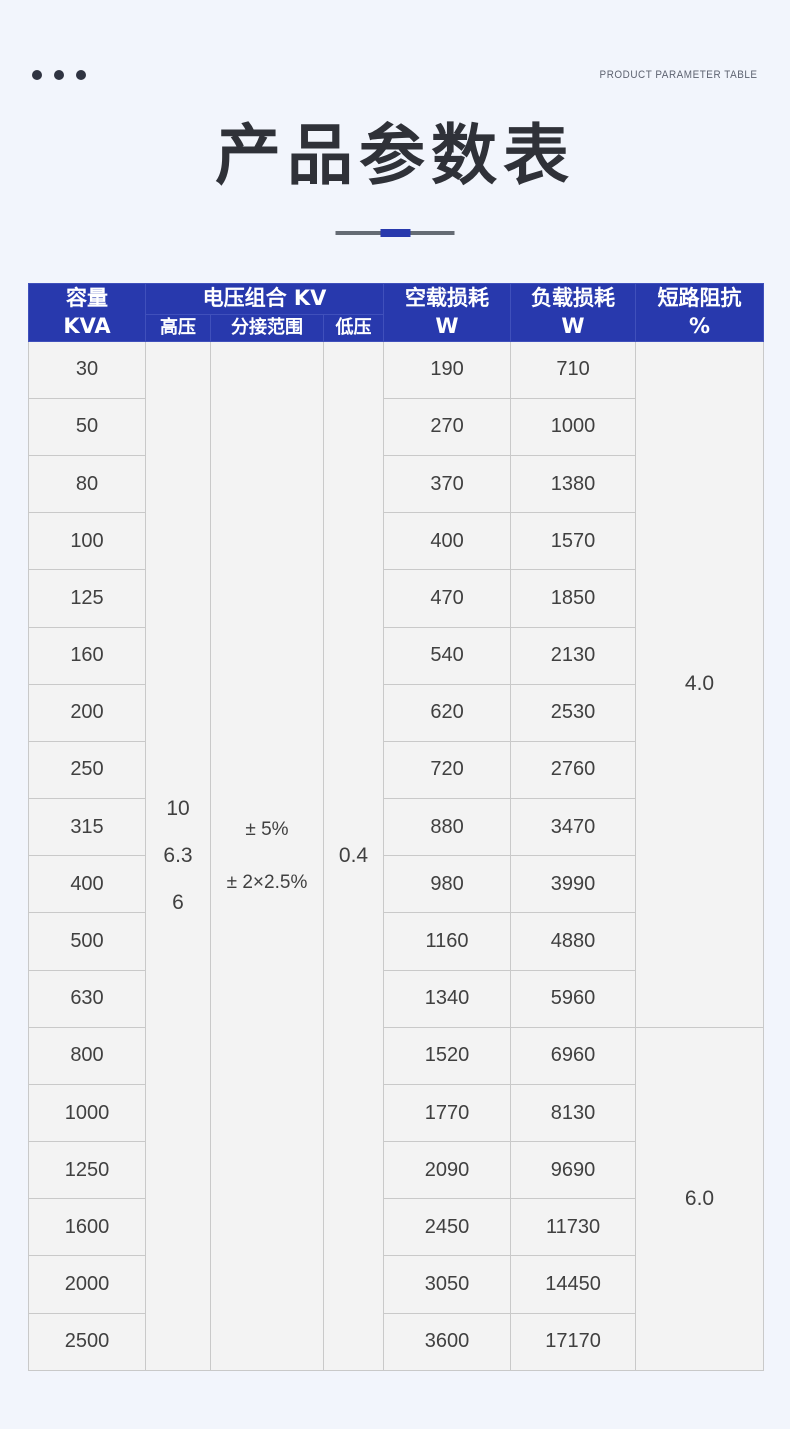 This screenshot has width=790, height=1429. I want to click on cell-capacity: 630, so click(87, 998).